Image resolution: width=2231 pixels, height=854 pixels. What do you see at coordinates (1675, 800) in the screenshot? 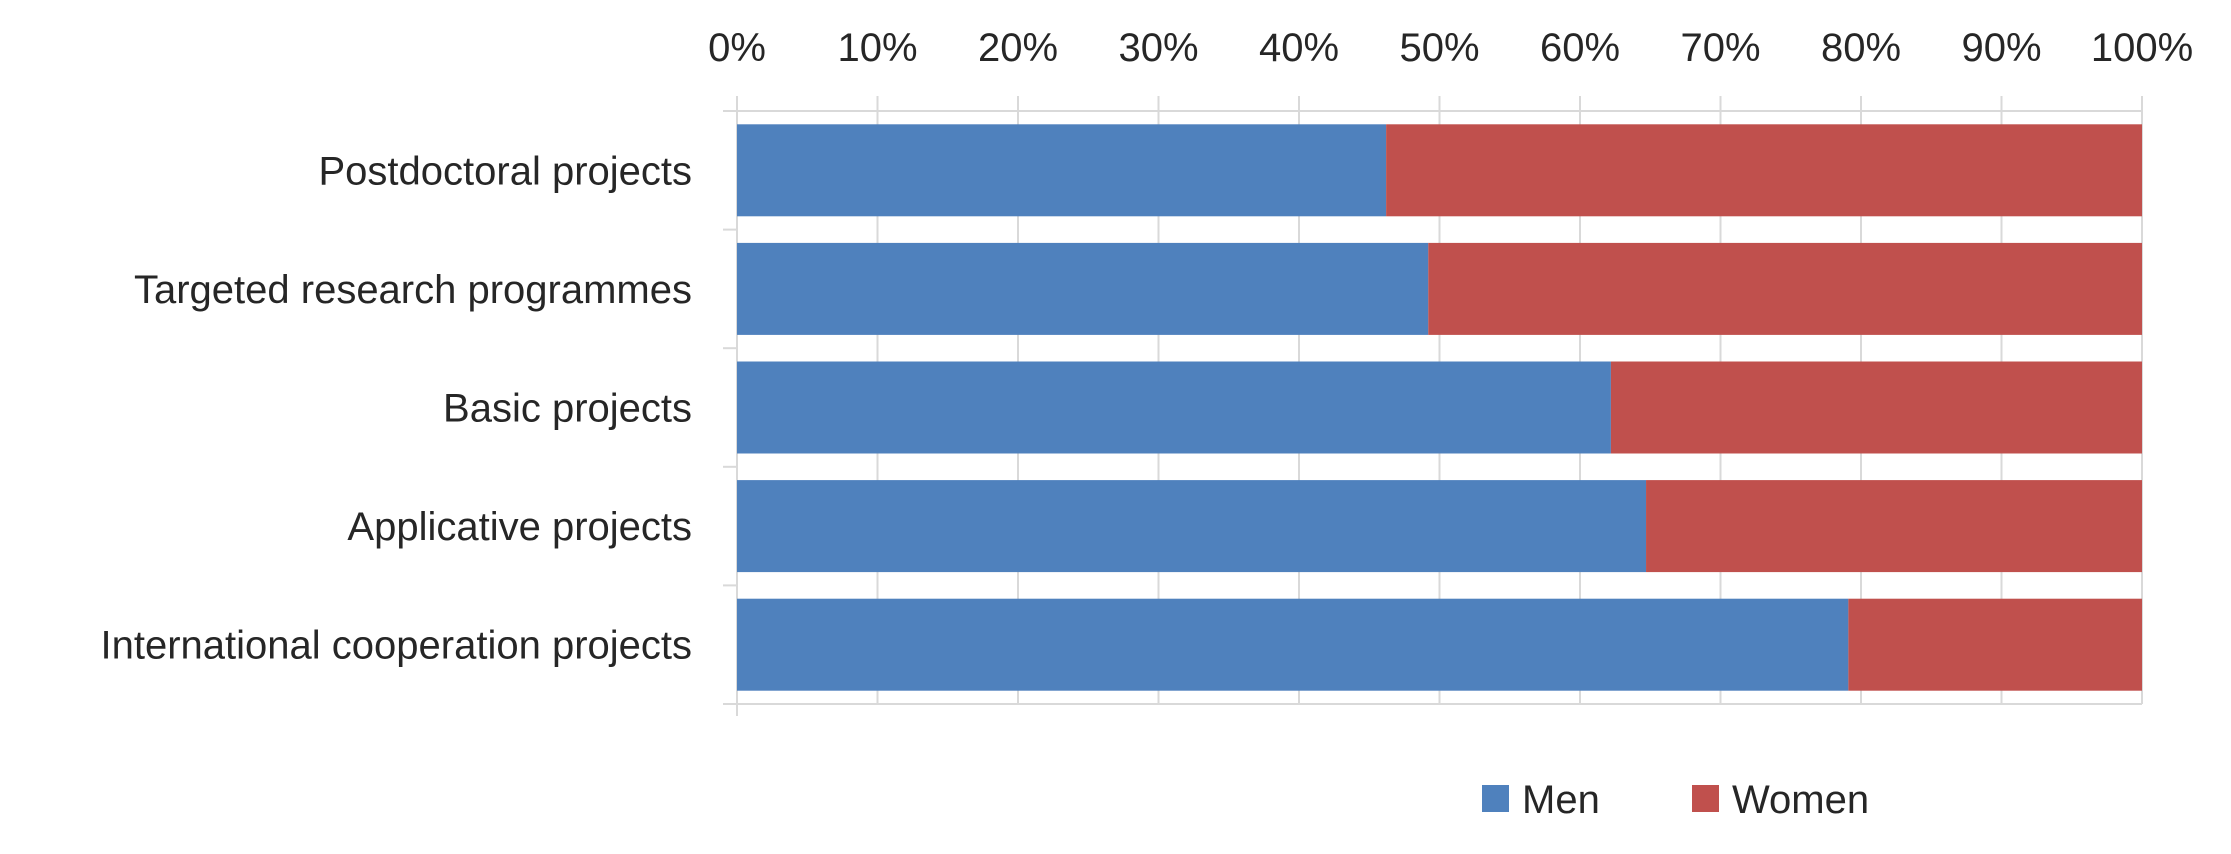
I see `legend: Men Women` at bounding box center [1675, 800].